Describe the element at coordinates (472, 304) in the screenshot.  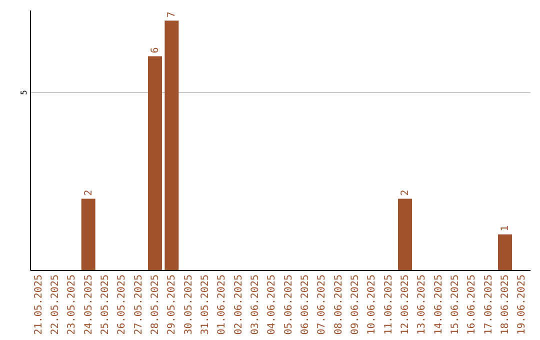
I see `x-tick-label: 16.06.2025` at that location.